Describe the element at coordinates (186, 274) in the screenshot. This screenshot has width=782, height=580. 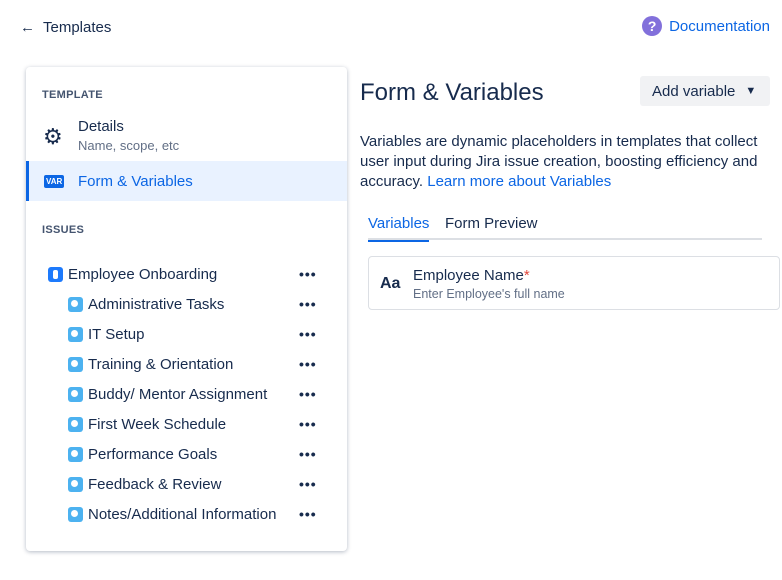
I see `issue-epic: Employee Onboarding •••` at that location.